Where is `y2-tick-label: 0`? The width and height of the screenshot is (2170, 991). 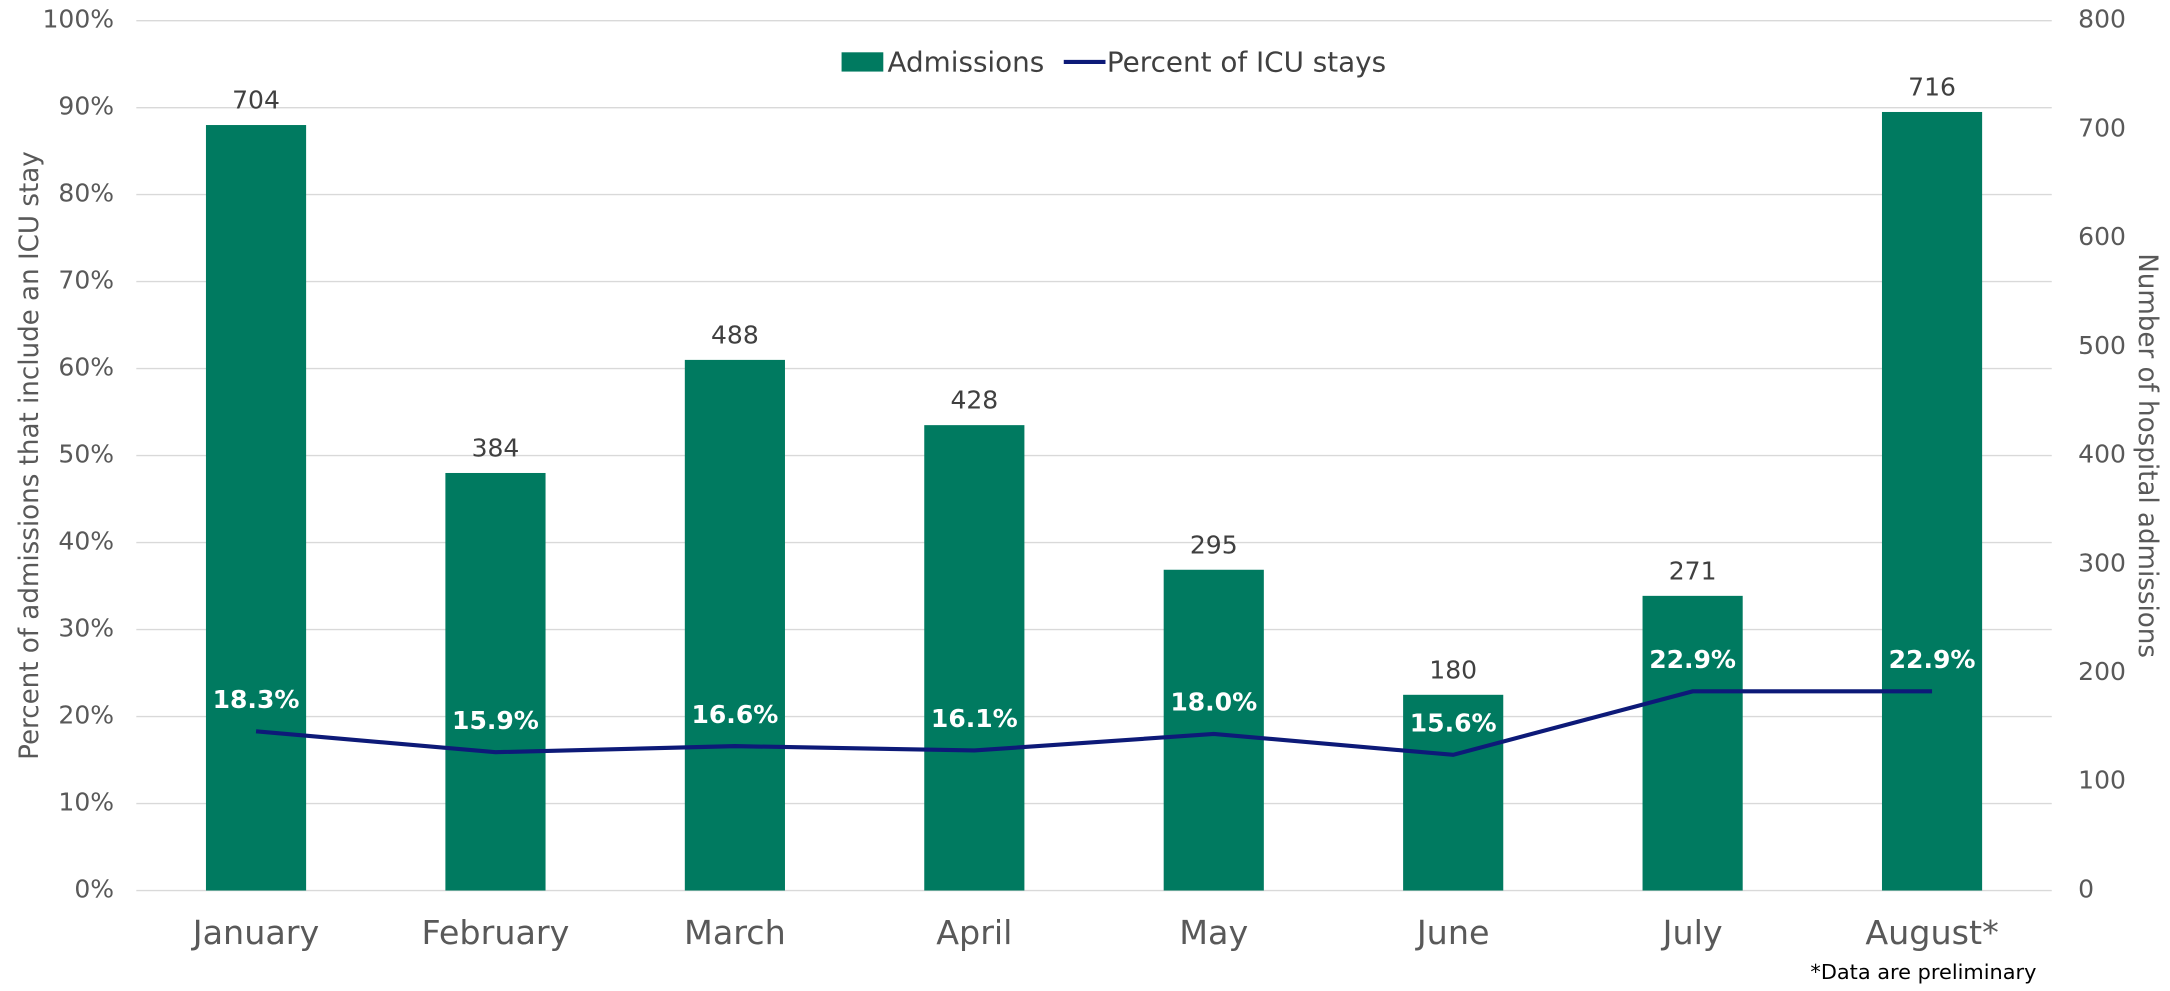
y2-tick-label: 0 is located at coordinates (2086, 889).